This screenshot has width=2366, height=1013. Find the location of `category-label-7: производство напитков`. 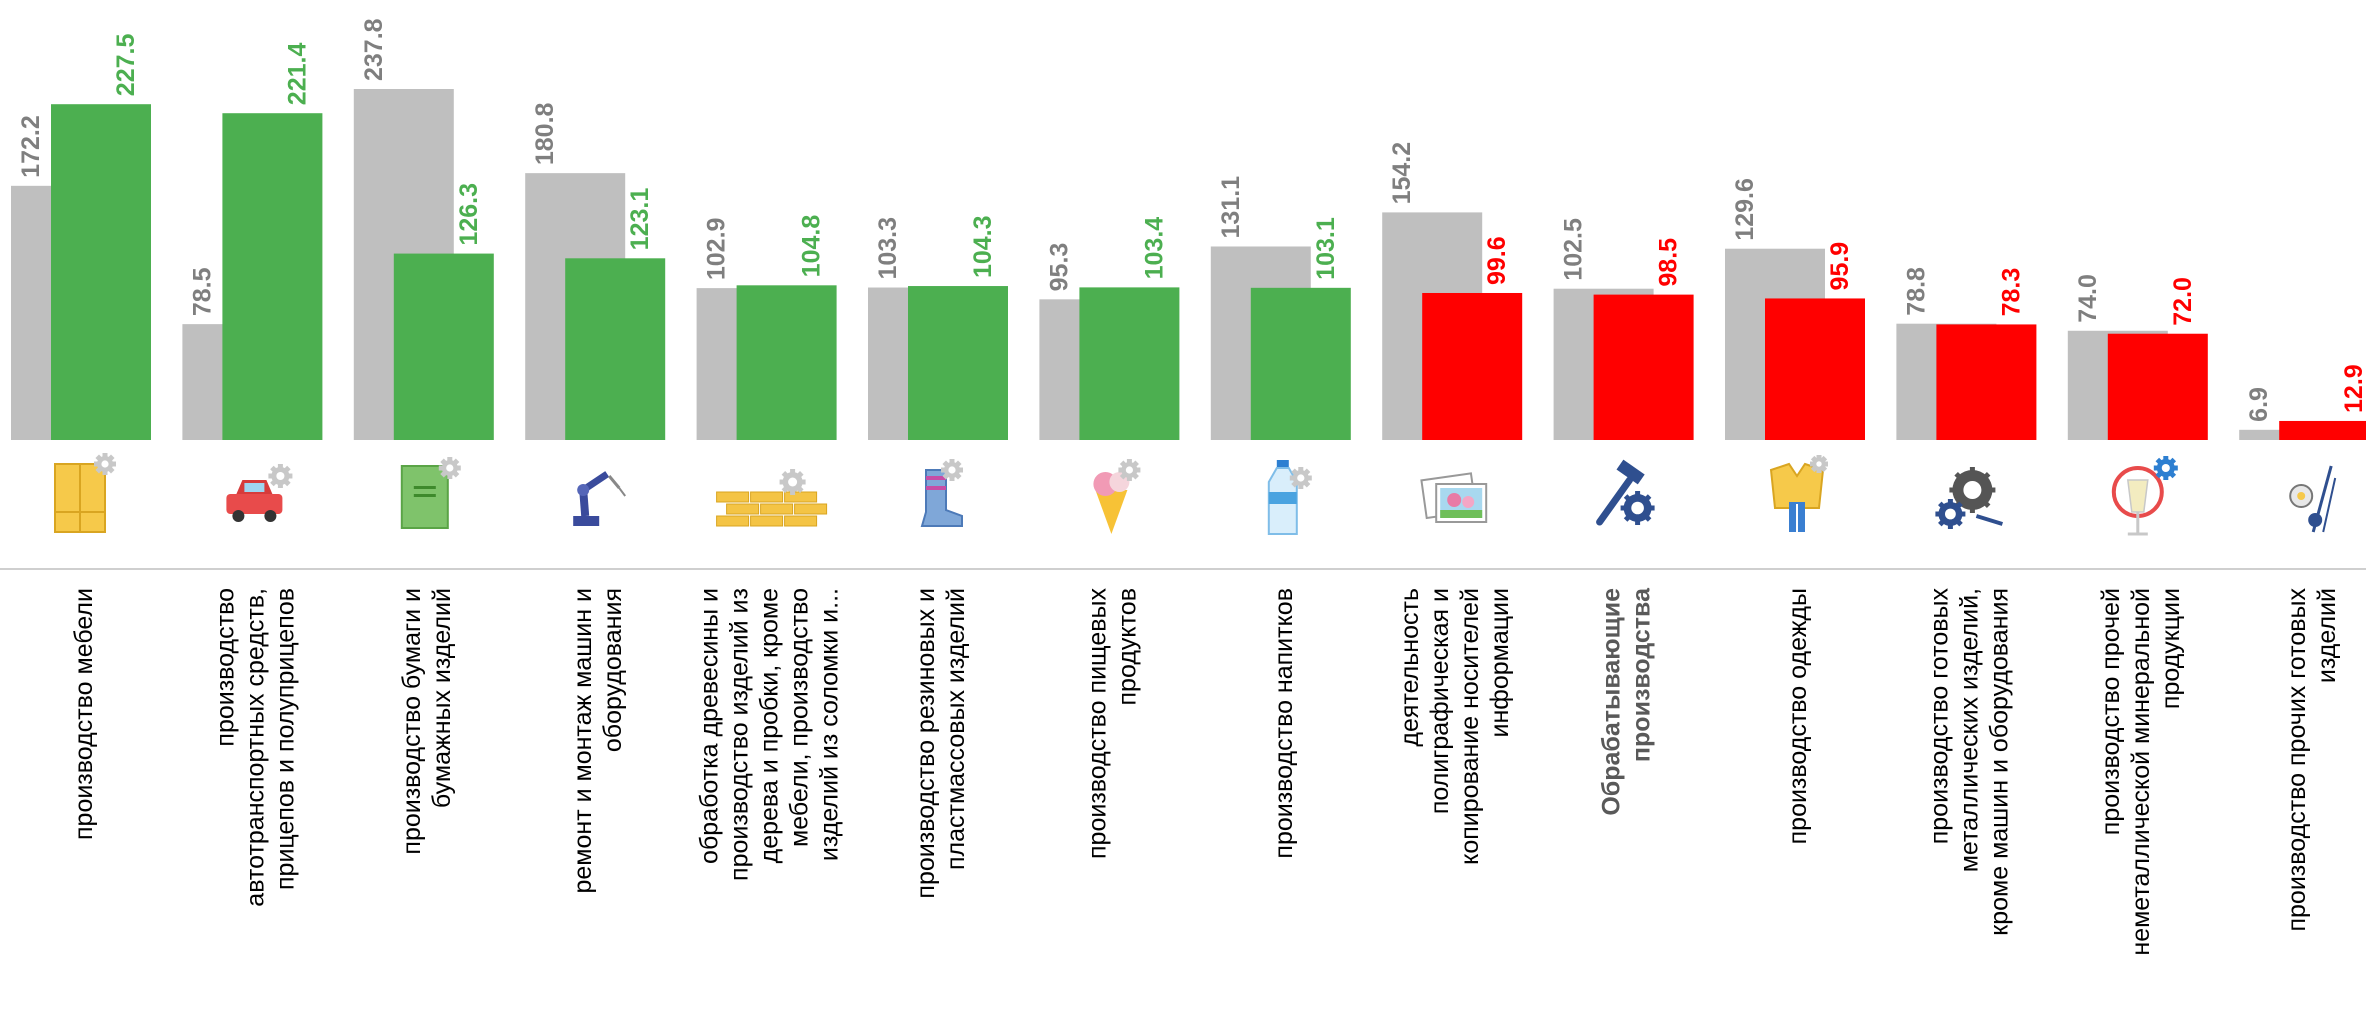

category-label-7: производство напитков is located at coordinates (1284, 723).